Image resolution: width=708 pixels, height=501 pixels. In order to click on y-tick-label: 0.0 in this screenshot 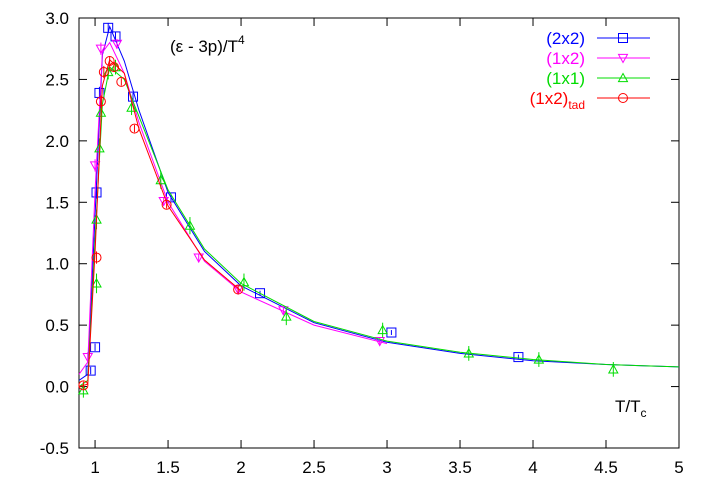, I will do `click(57, 387)`.